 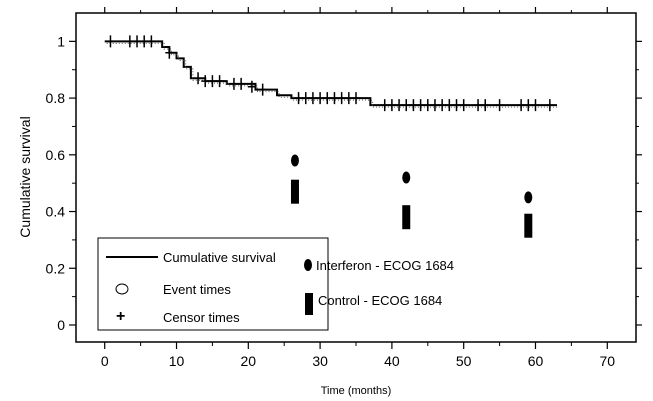 What do you see at coordinates (308, 265) in the screenshot?
I see `legend-swatch-interferon` at bounding box center [308, 265].